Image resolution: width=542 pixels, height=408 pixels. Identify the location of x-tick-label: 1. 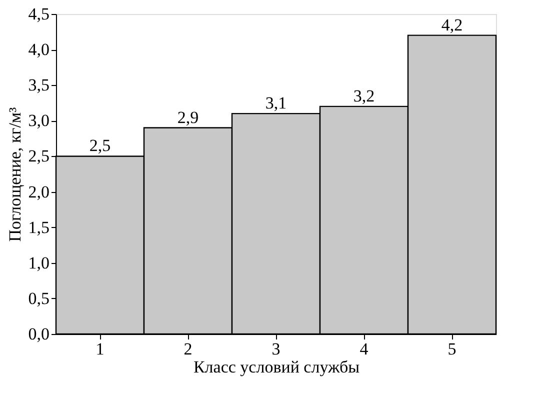
(100, 349).